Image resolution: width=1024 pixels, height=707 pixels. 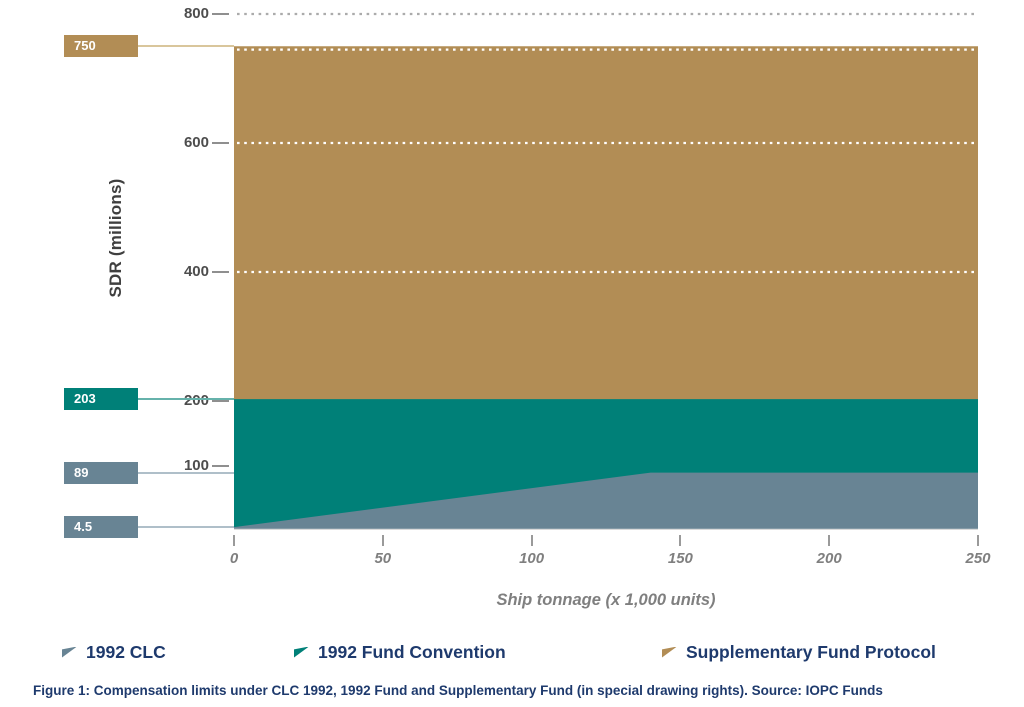 What do you see at coordinates (115, 238) in the screenshot?
I see `y-axis-title: SDR (millions)` at bounding box center [115, 238].